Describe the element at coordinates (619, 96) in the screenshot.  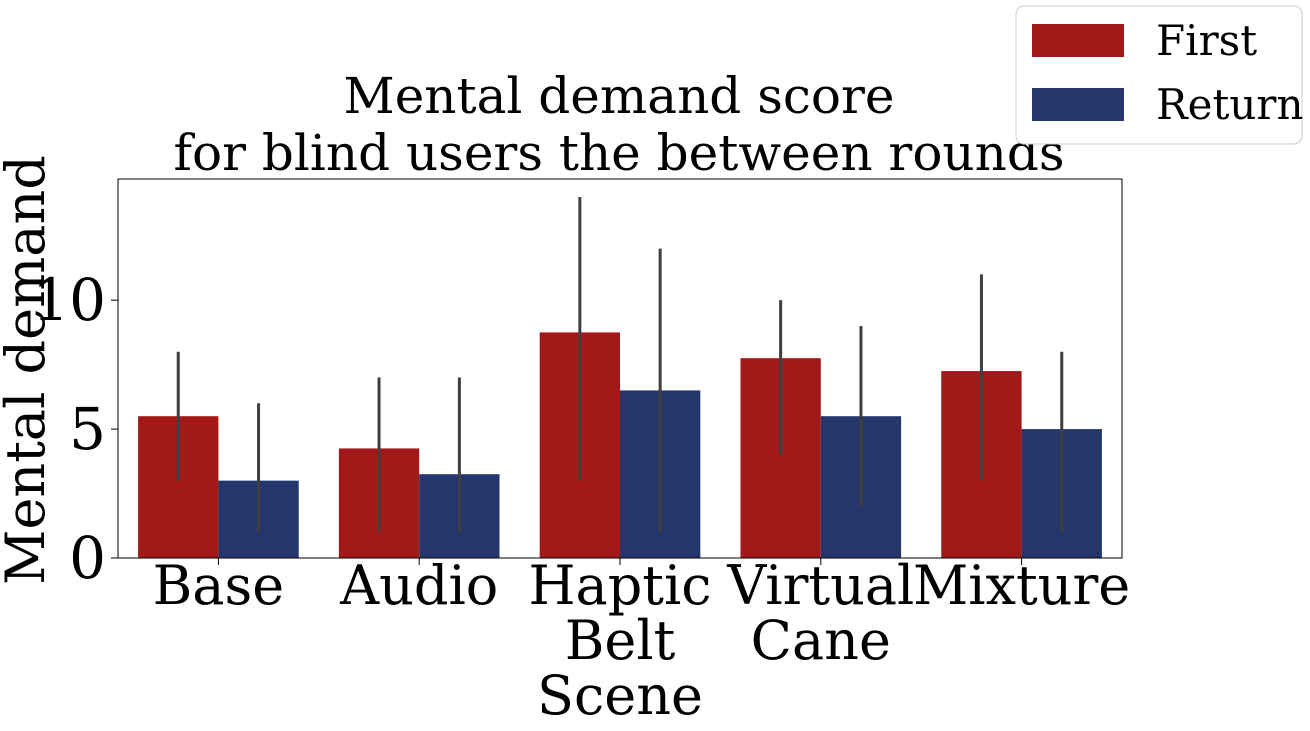
I see `chart-title-line: Mental demand score` at that location.